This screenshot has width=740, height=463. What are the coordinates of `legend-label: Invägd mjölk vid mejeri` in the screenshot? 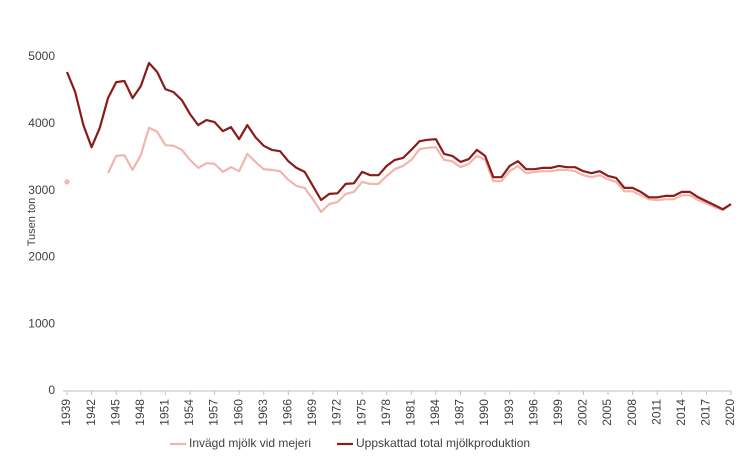 It's located at (250, 443).